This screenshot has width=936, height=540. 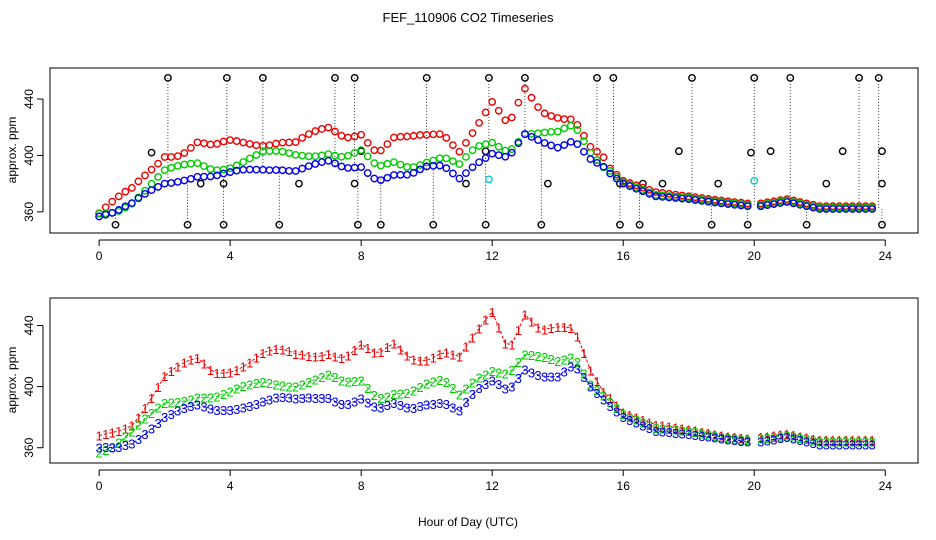 I want to click on x-tick-label: 4, so click(x=230, y=486).